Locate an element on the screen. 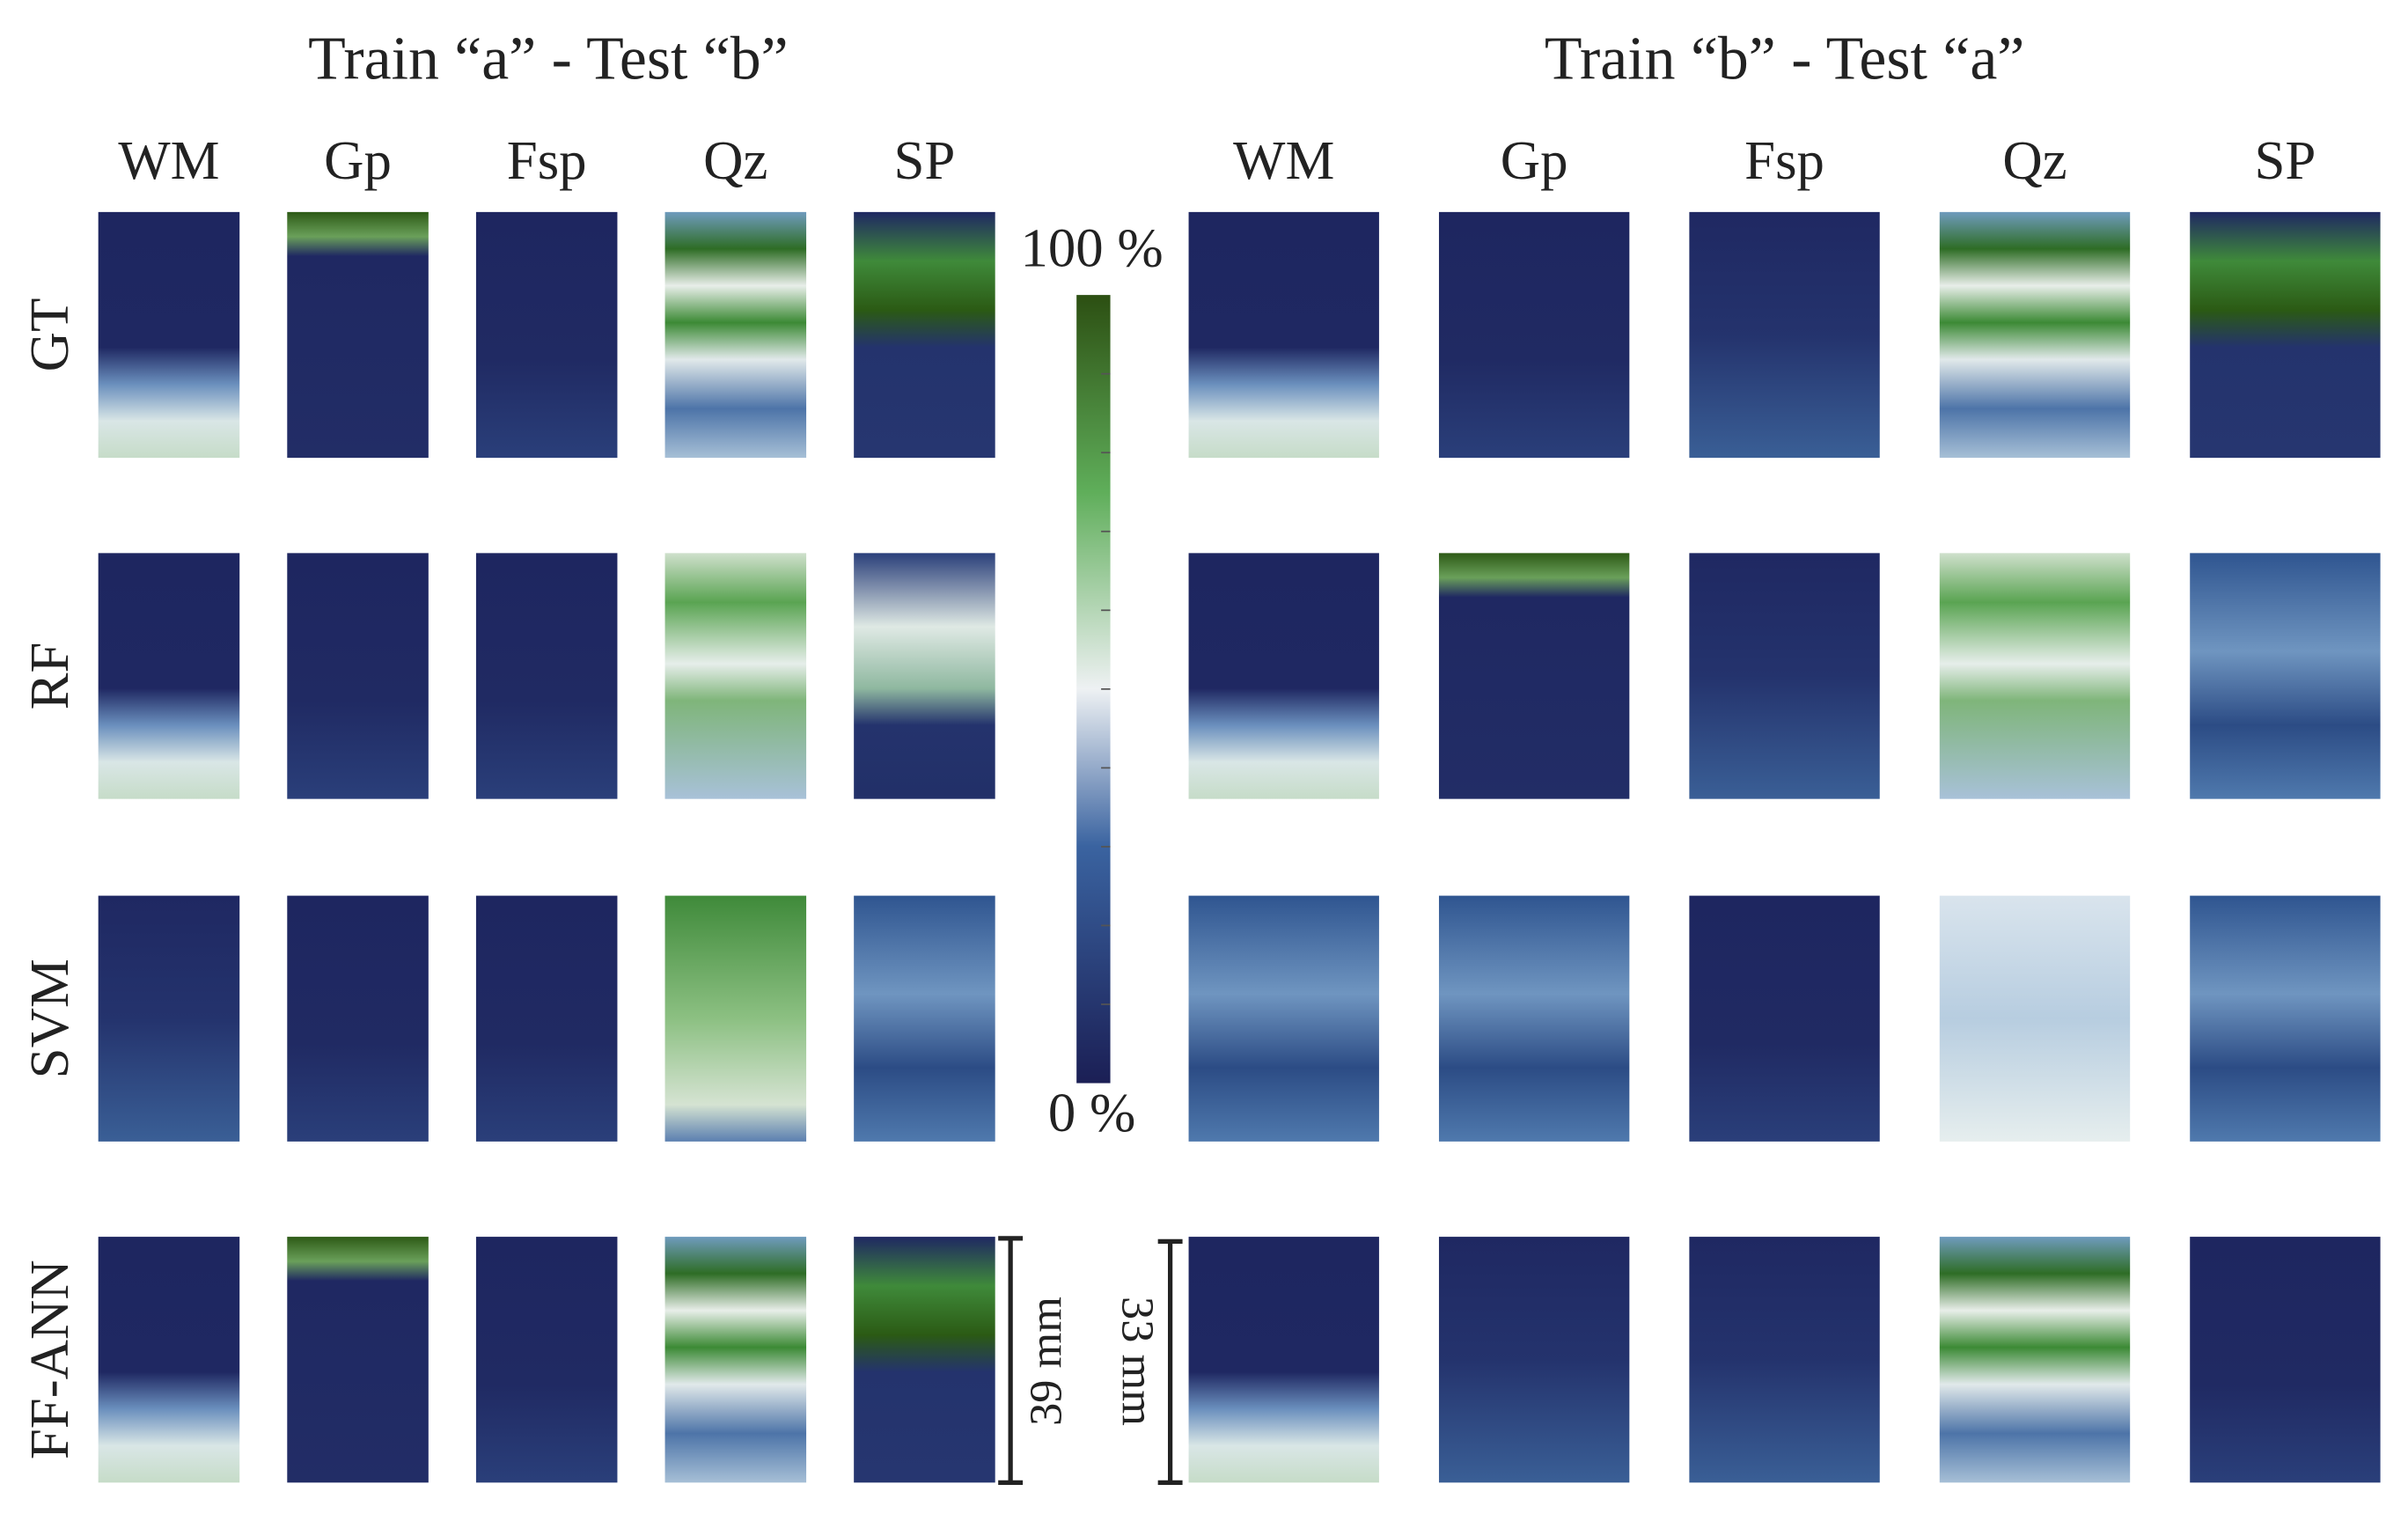  row-label: RF is located at coordinates (49, 676).